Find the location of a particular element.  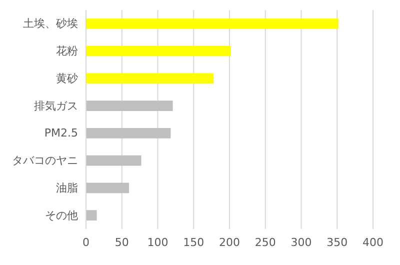

x-tick-label: 100 is located at coordinates (157, 242).